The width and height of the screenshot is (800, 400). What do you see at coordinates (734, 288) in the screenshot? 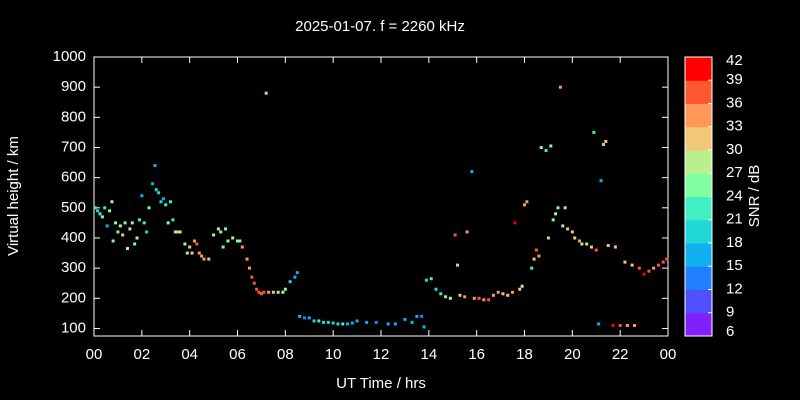
I see `colorbar-tick-label: 12` at bounding box center [734, 288].